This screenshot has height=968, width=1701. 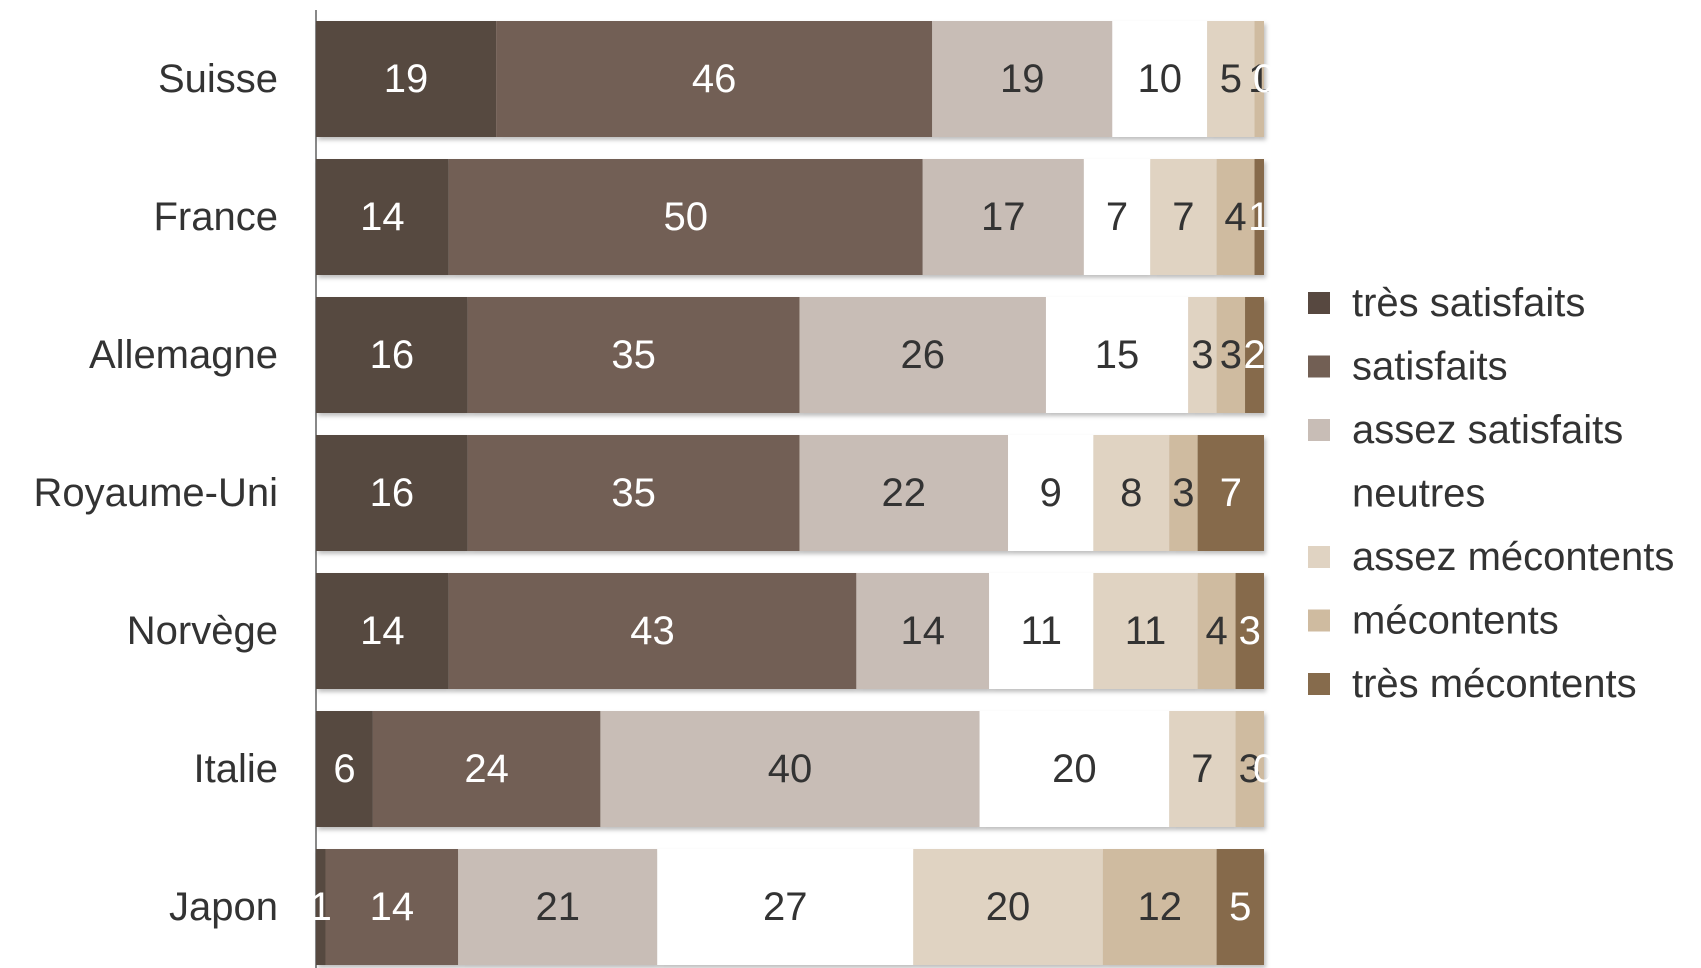 What do you see at coordinates (1418, 494) in the screenshot?
I see `legend-label: neutres` at bounding box center [1418, 494].